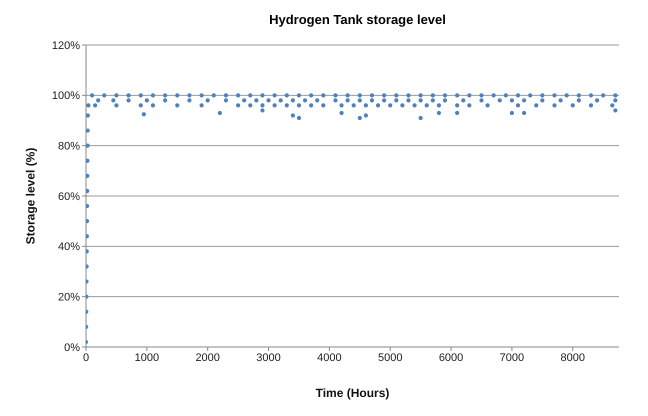 The image size is (648, 416). Describe the element at coordinates (572, 358) in the screenshot. I see `x-tick-label: 8000` at that location.